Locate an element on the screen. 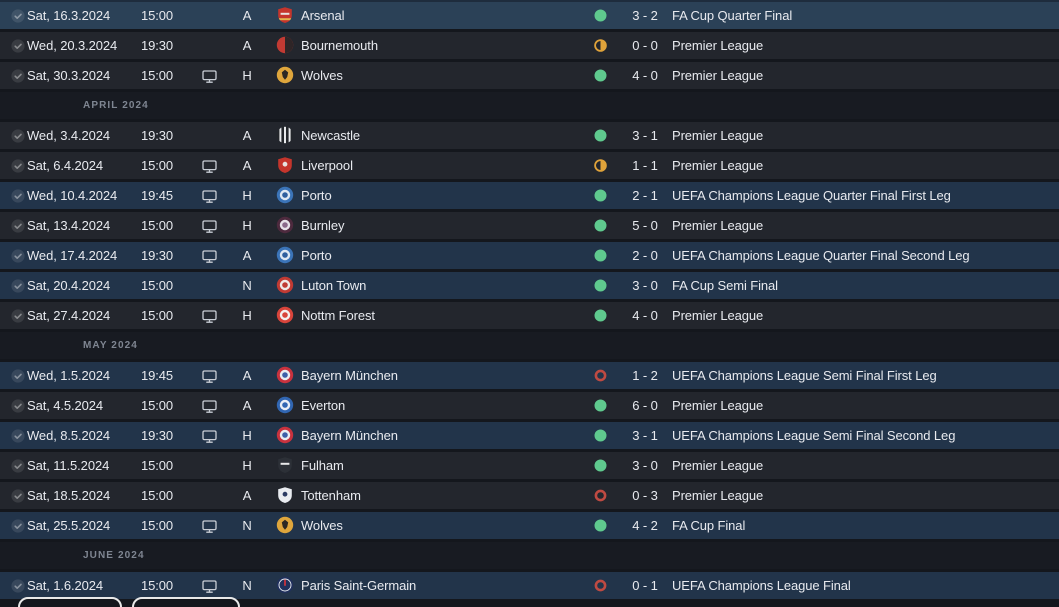 The height and width of the screenshot is (607, 1059). team-name: Burnley is located at coordinates (323, 225).